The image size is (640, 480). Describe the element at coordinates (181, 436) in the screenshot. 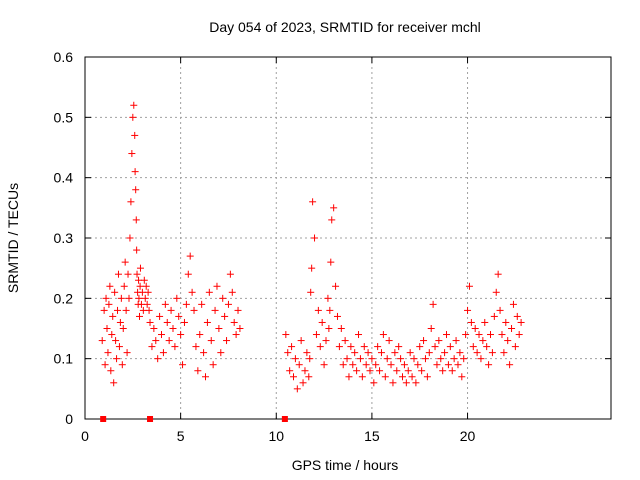

I see `x-tick-label: 5` at that location.